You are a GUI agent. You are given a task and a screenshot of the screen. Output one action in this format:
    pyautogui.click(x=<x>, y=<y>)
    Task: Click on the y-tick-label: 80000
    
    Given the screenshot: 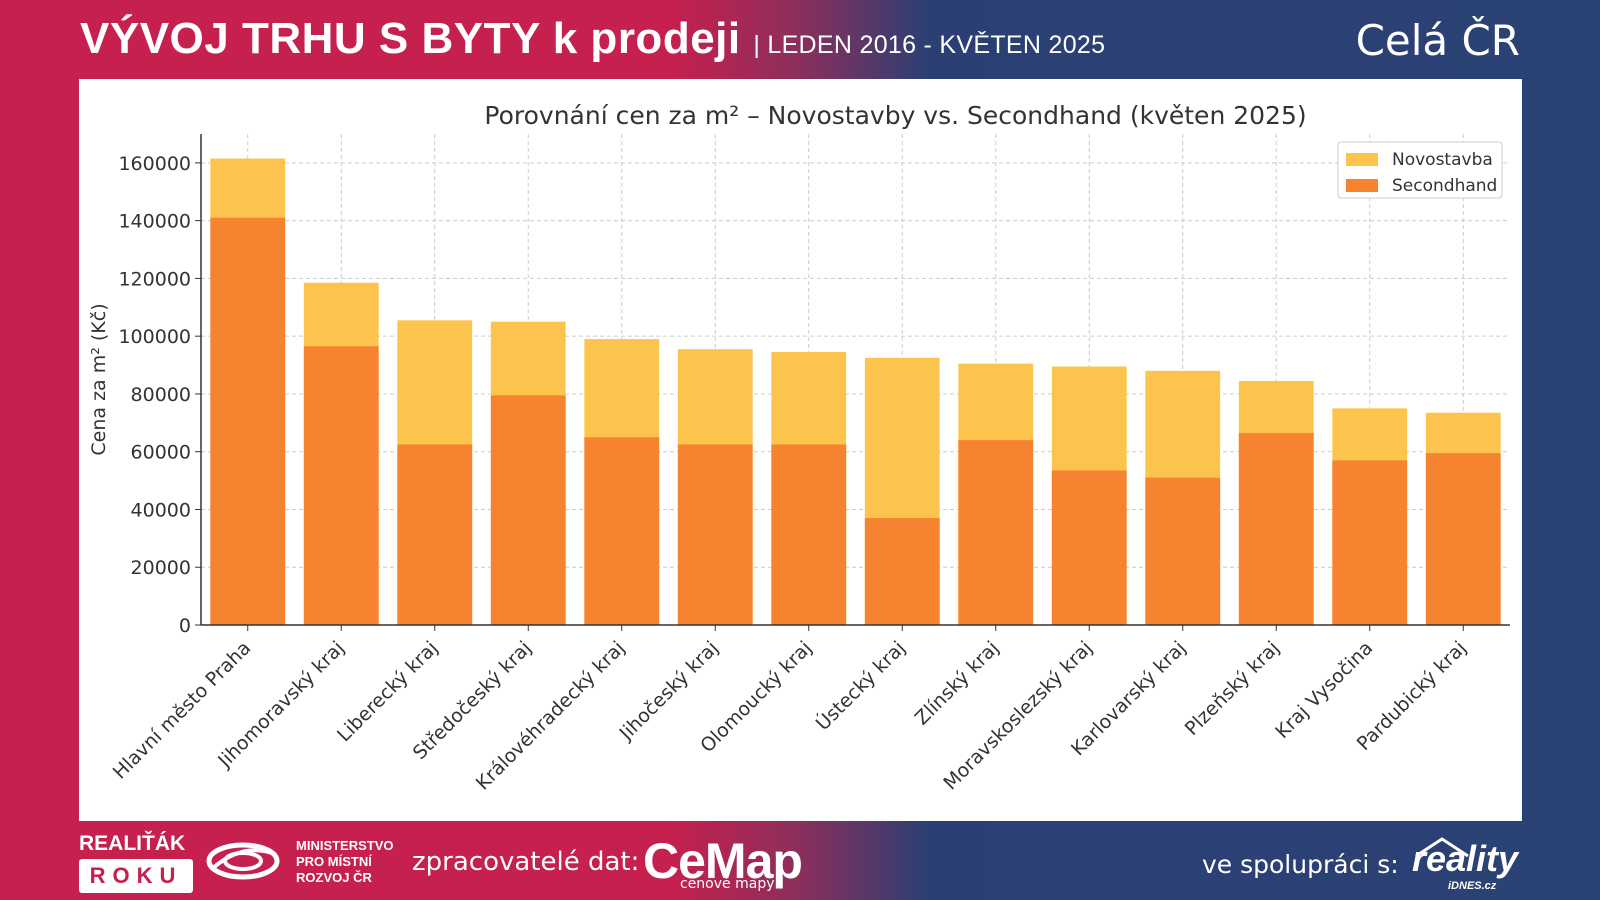 What is the action you would take?
    pyautogui.click(x=161, y=395)
    